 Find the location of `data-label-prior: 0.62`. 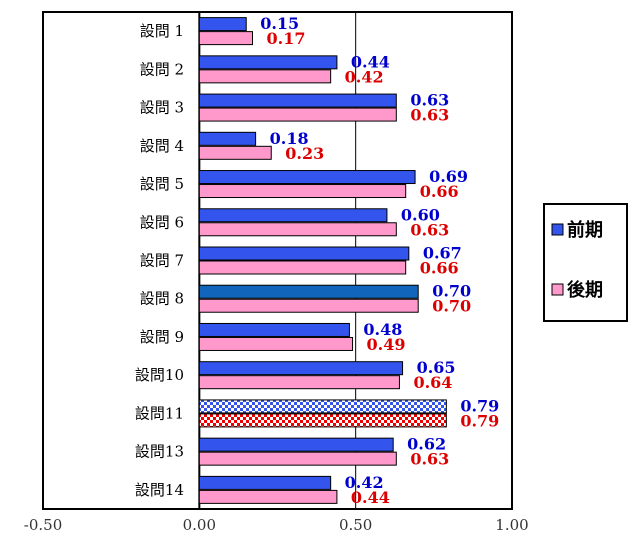

data-label-prior: 0.62 is located at coordinates (426, 444).